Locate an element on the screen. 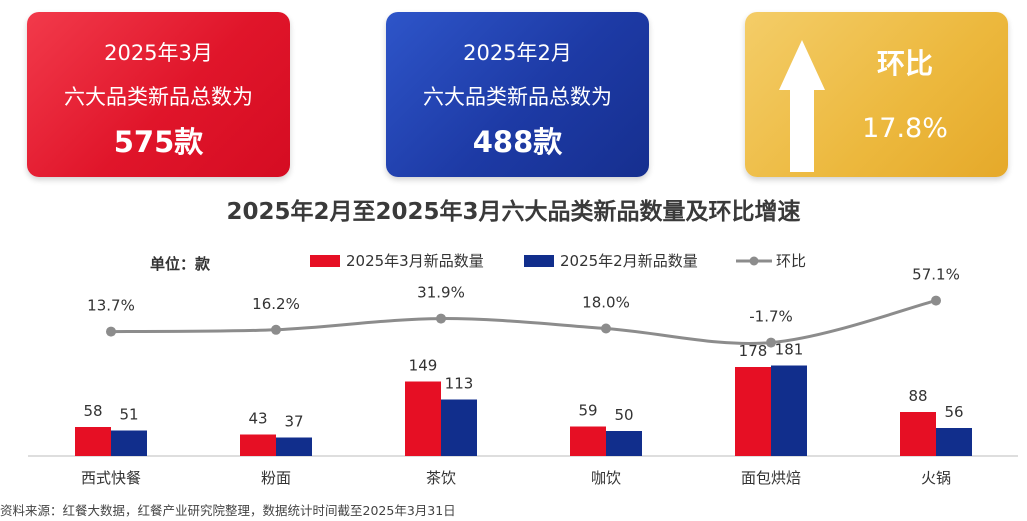 The height and width of the screenshot is (521, 1027). bar-march-label-4: 178 is located at coordinates (753, 351).